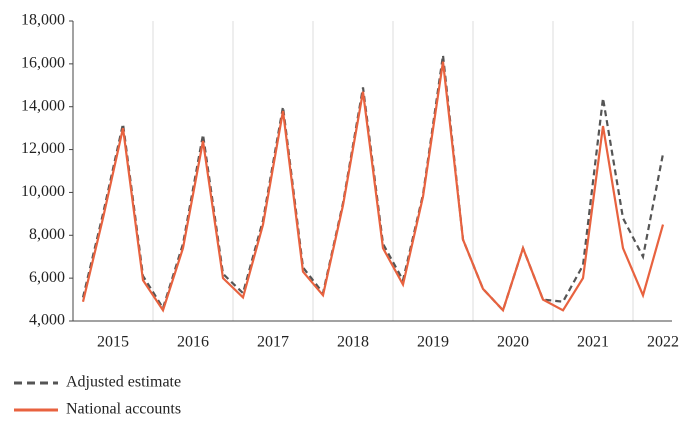 This screenshot has height=422, width=683. What do you see at coordinates (513, 342) in the screenshot?
I see `x-tick-label: 2020` at bounding box center [513, 342].